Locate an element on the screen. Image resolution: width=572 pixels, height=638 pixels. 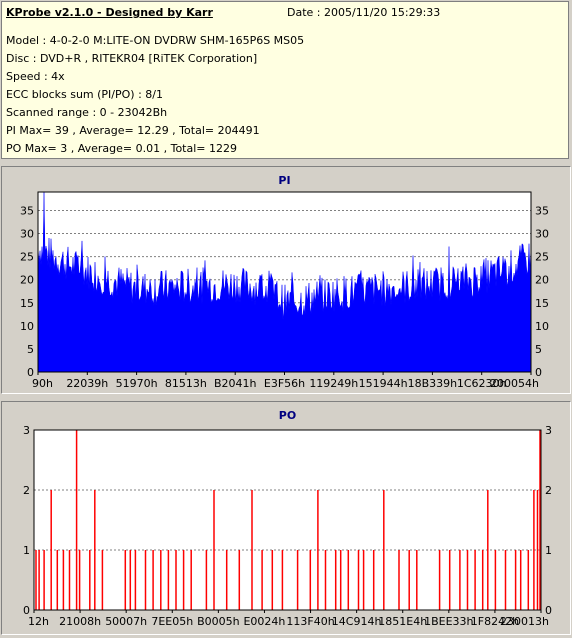
po-y-tick-left: 1 is located at coordinates (26, 550).